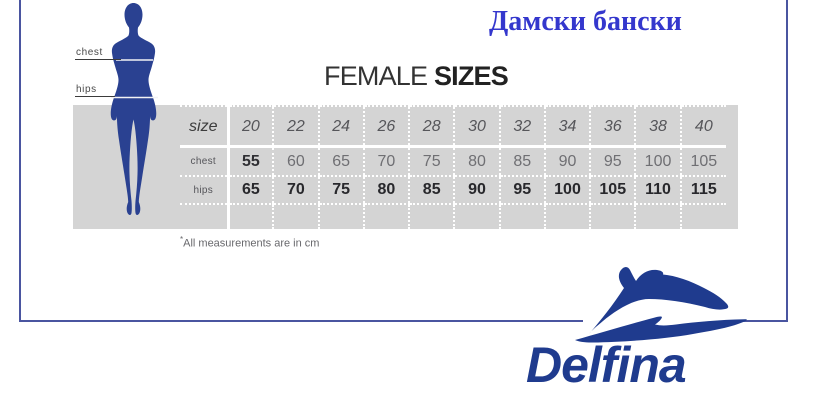 The image size is (827, 407). I want to click on frame-line-left, so click(20, 161).